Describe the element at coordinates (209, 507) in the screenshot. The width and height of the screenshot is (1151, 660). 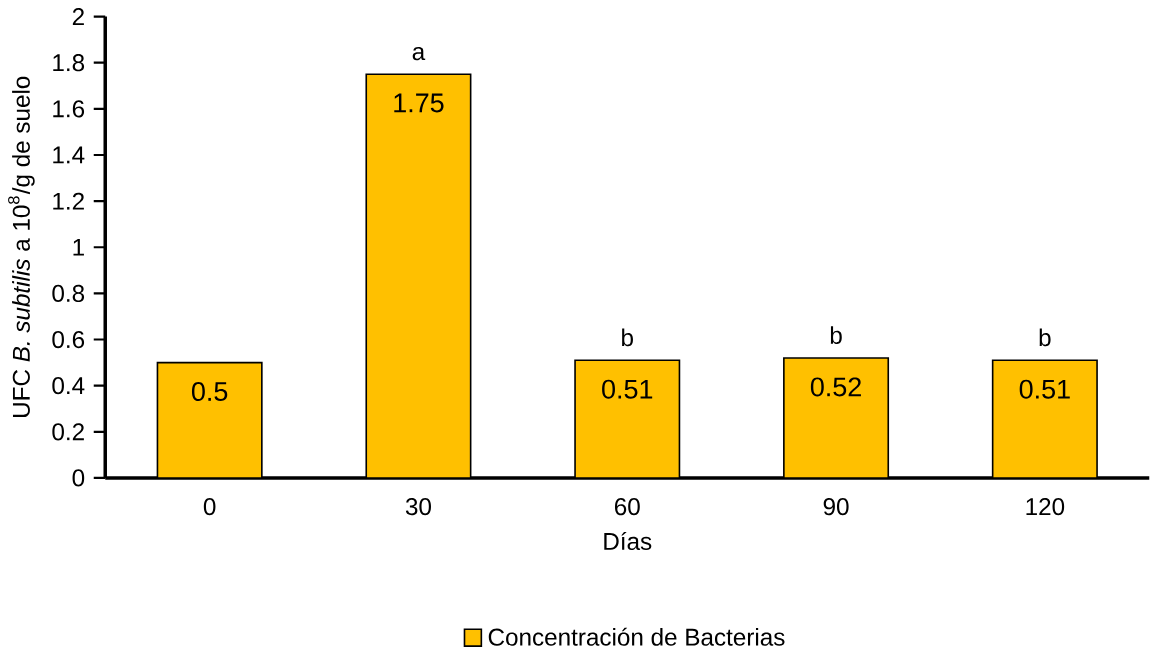
I see `x-tick-label: 0` at that location.